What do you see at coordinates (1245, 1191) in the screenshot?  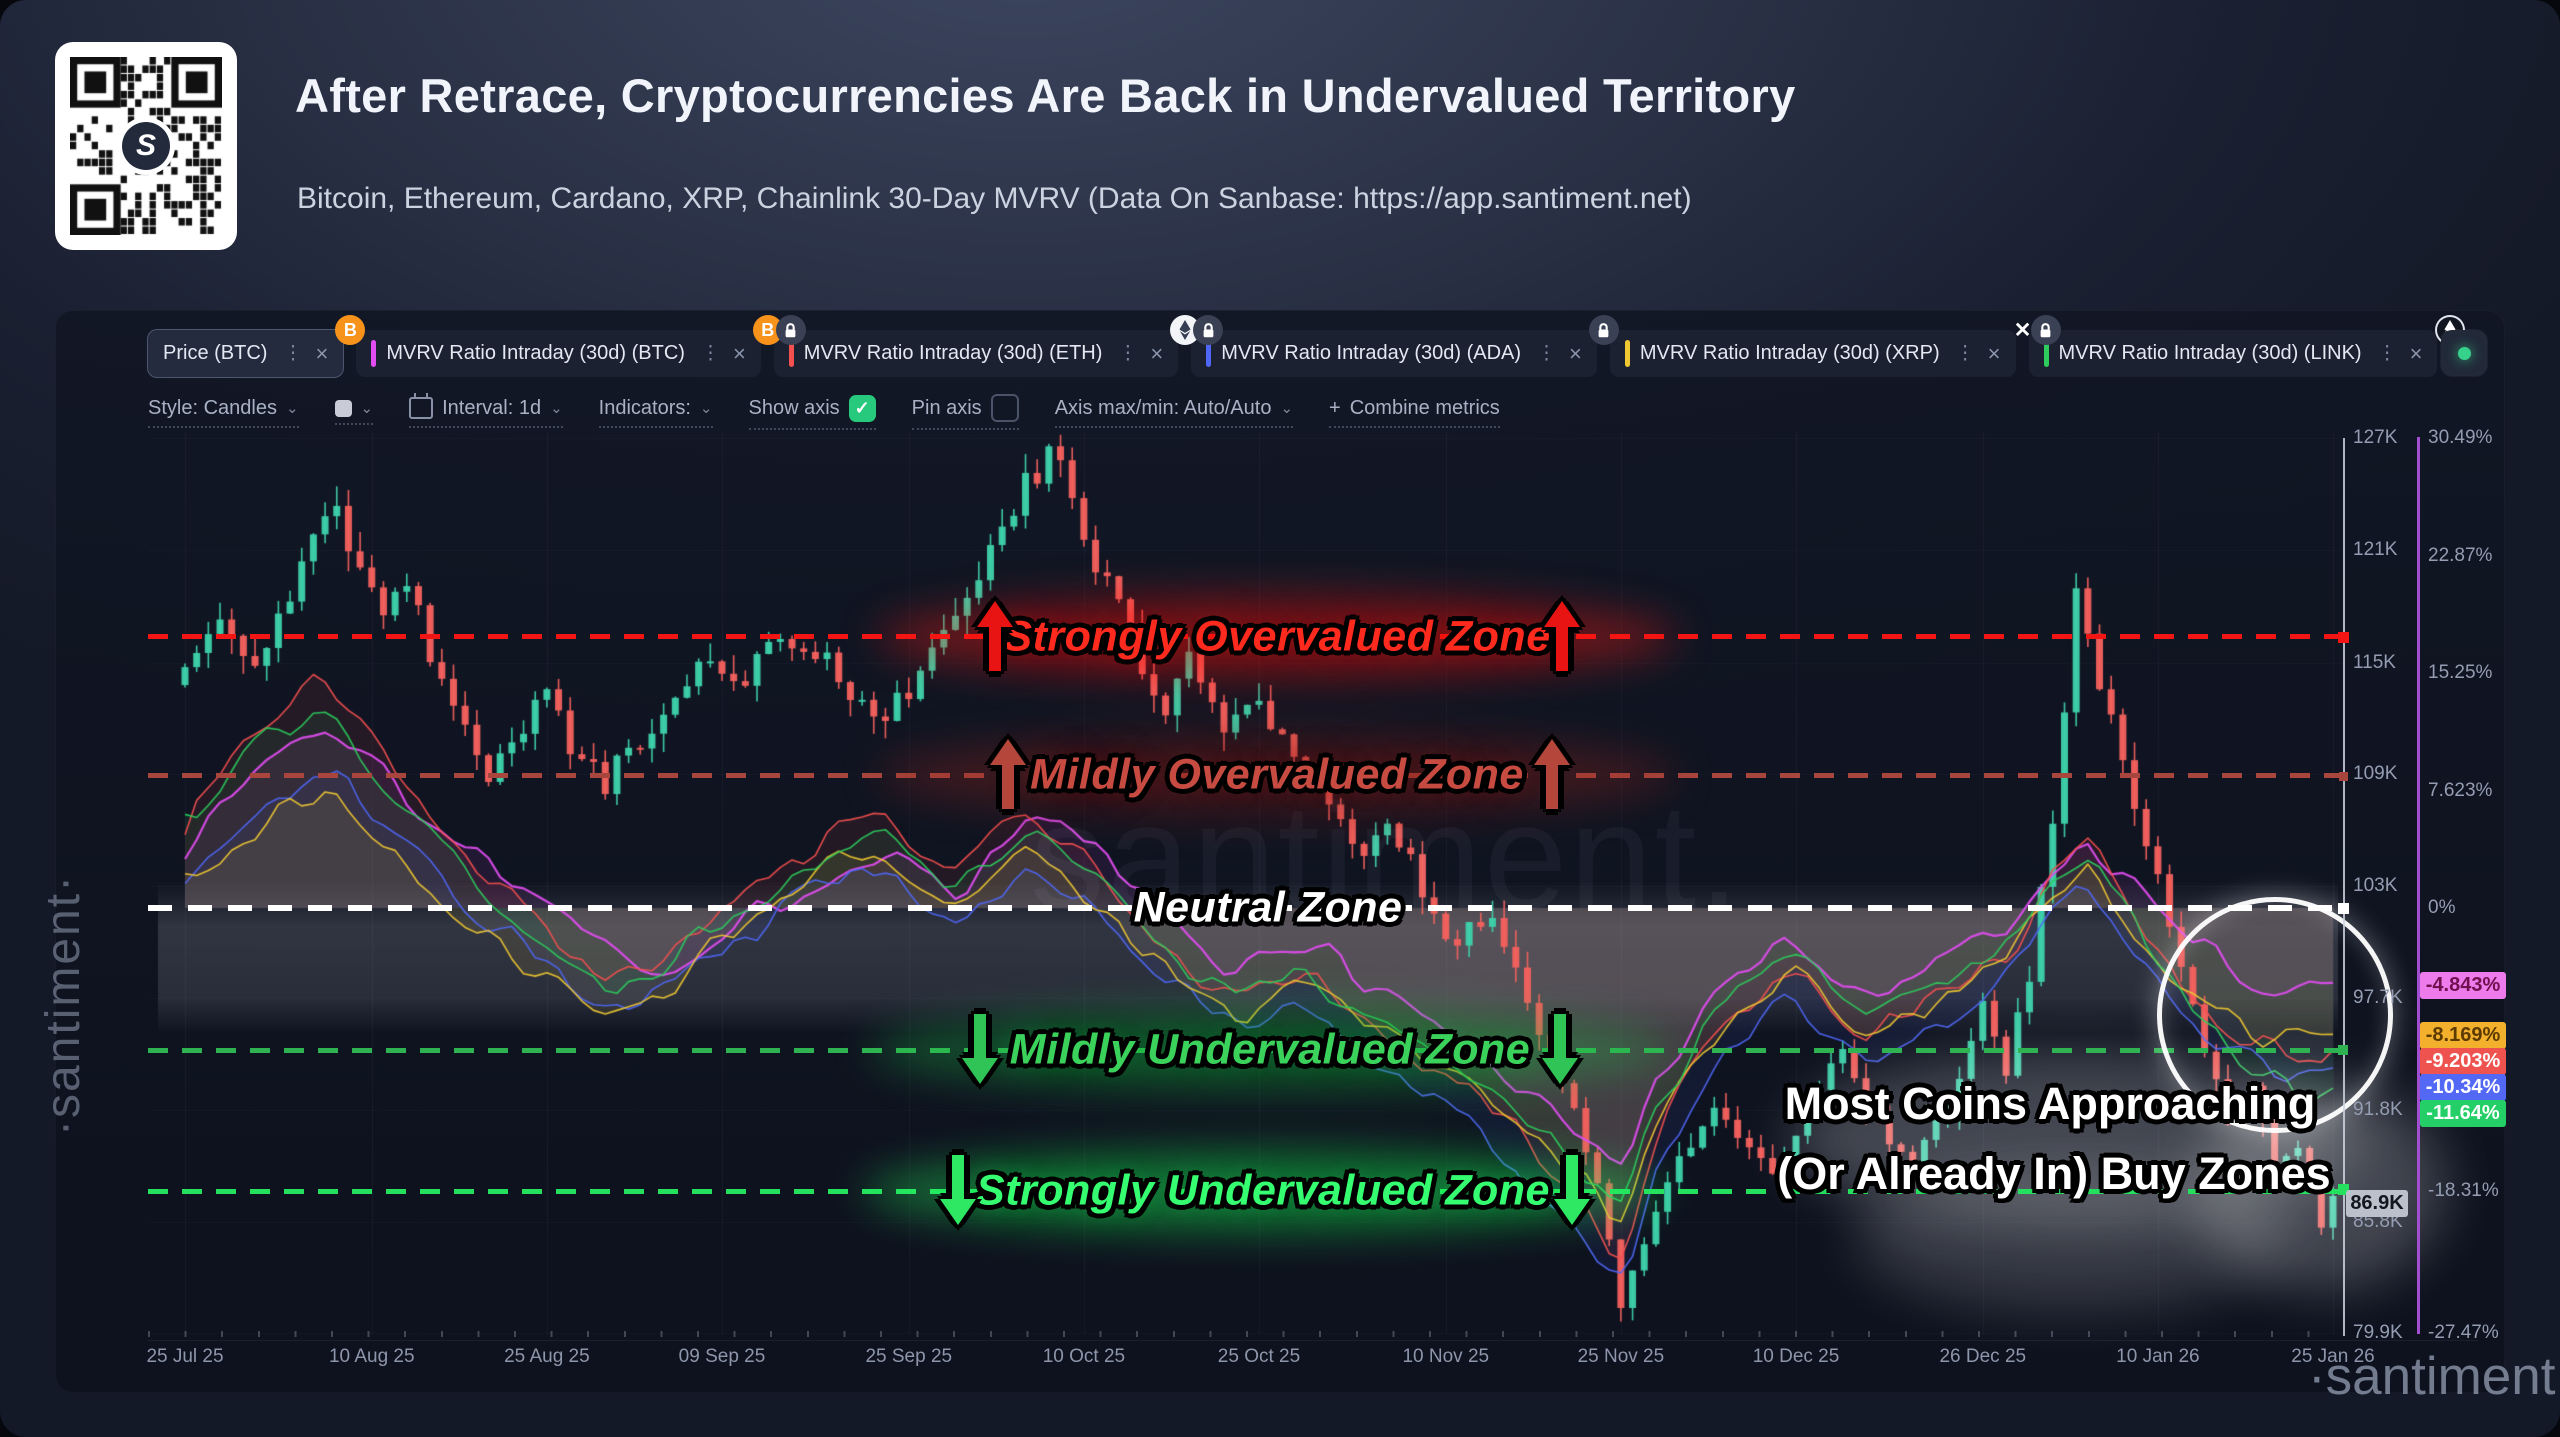 I see `zone-line-strongly-undervalued-zone` at bounding box center [1245, 1191].